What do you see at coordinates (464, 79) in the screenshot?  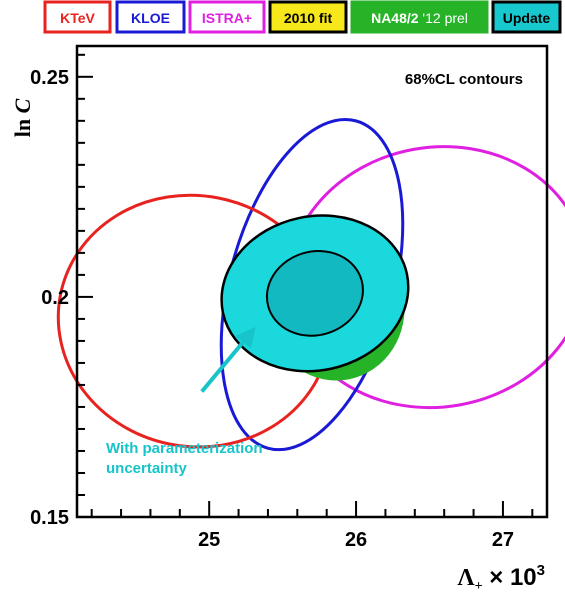 I see `contours-annotation: 68%CL contours` at bounding box center [464, 79].